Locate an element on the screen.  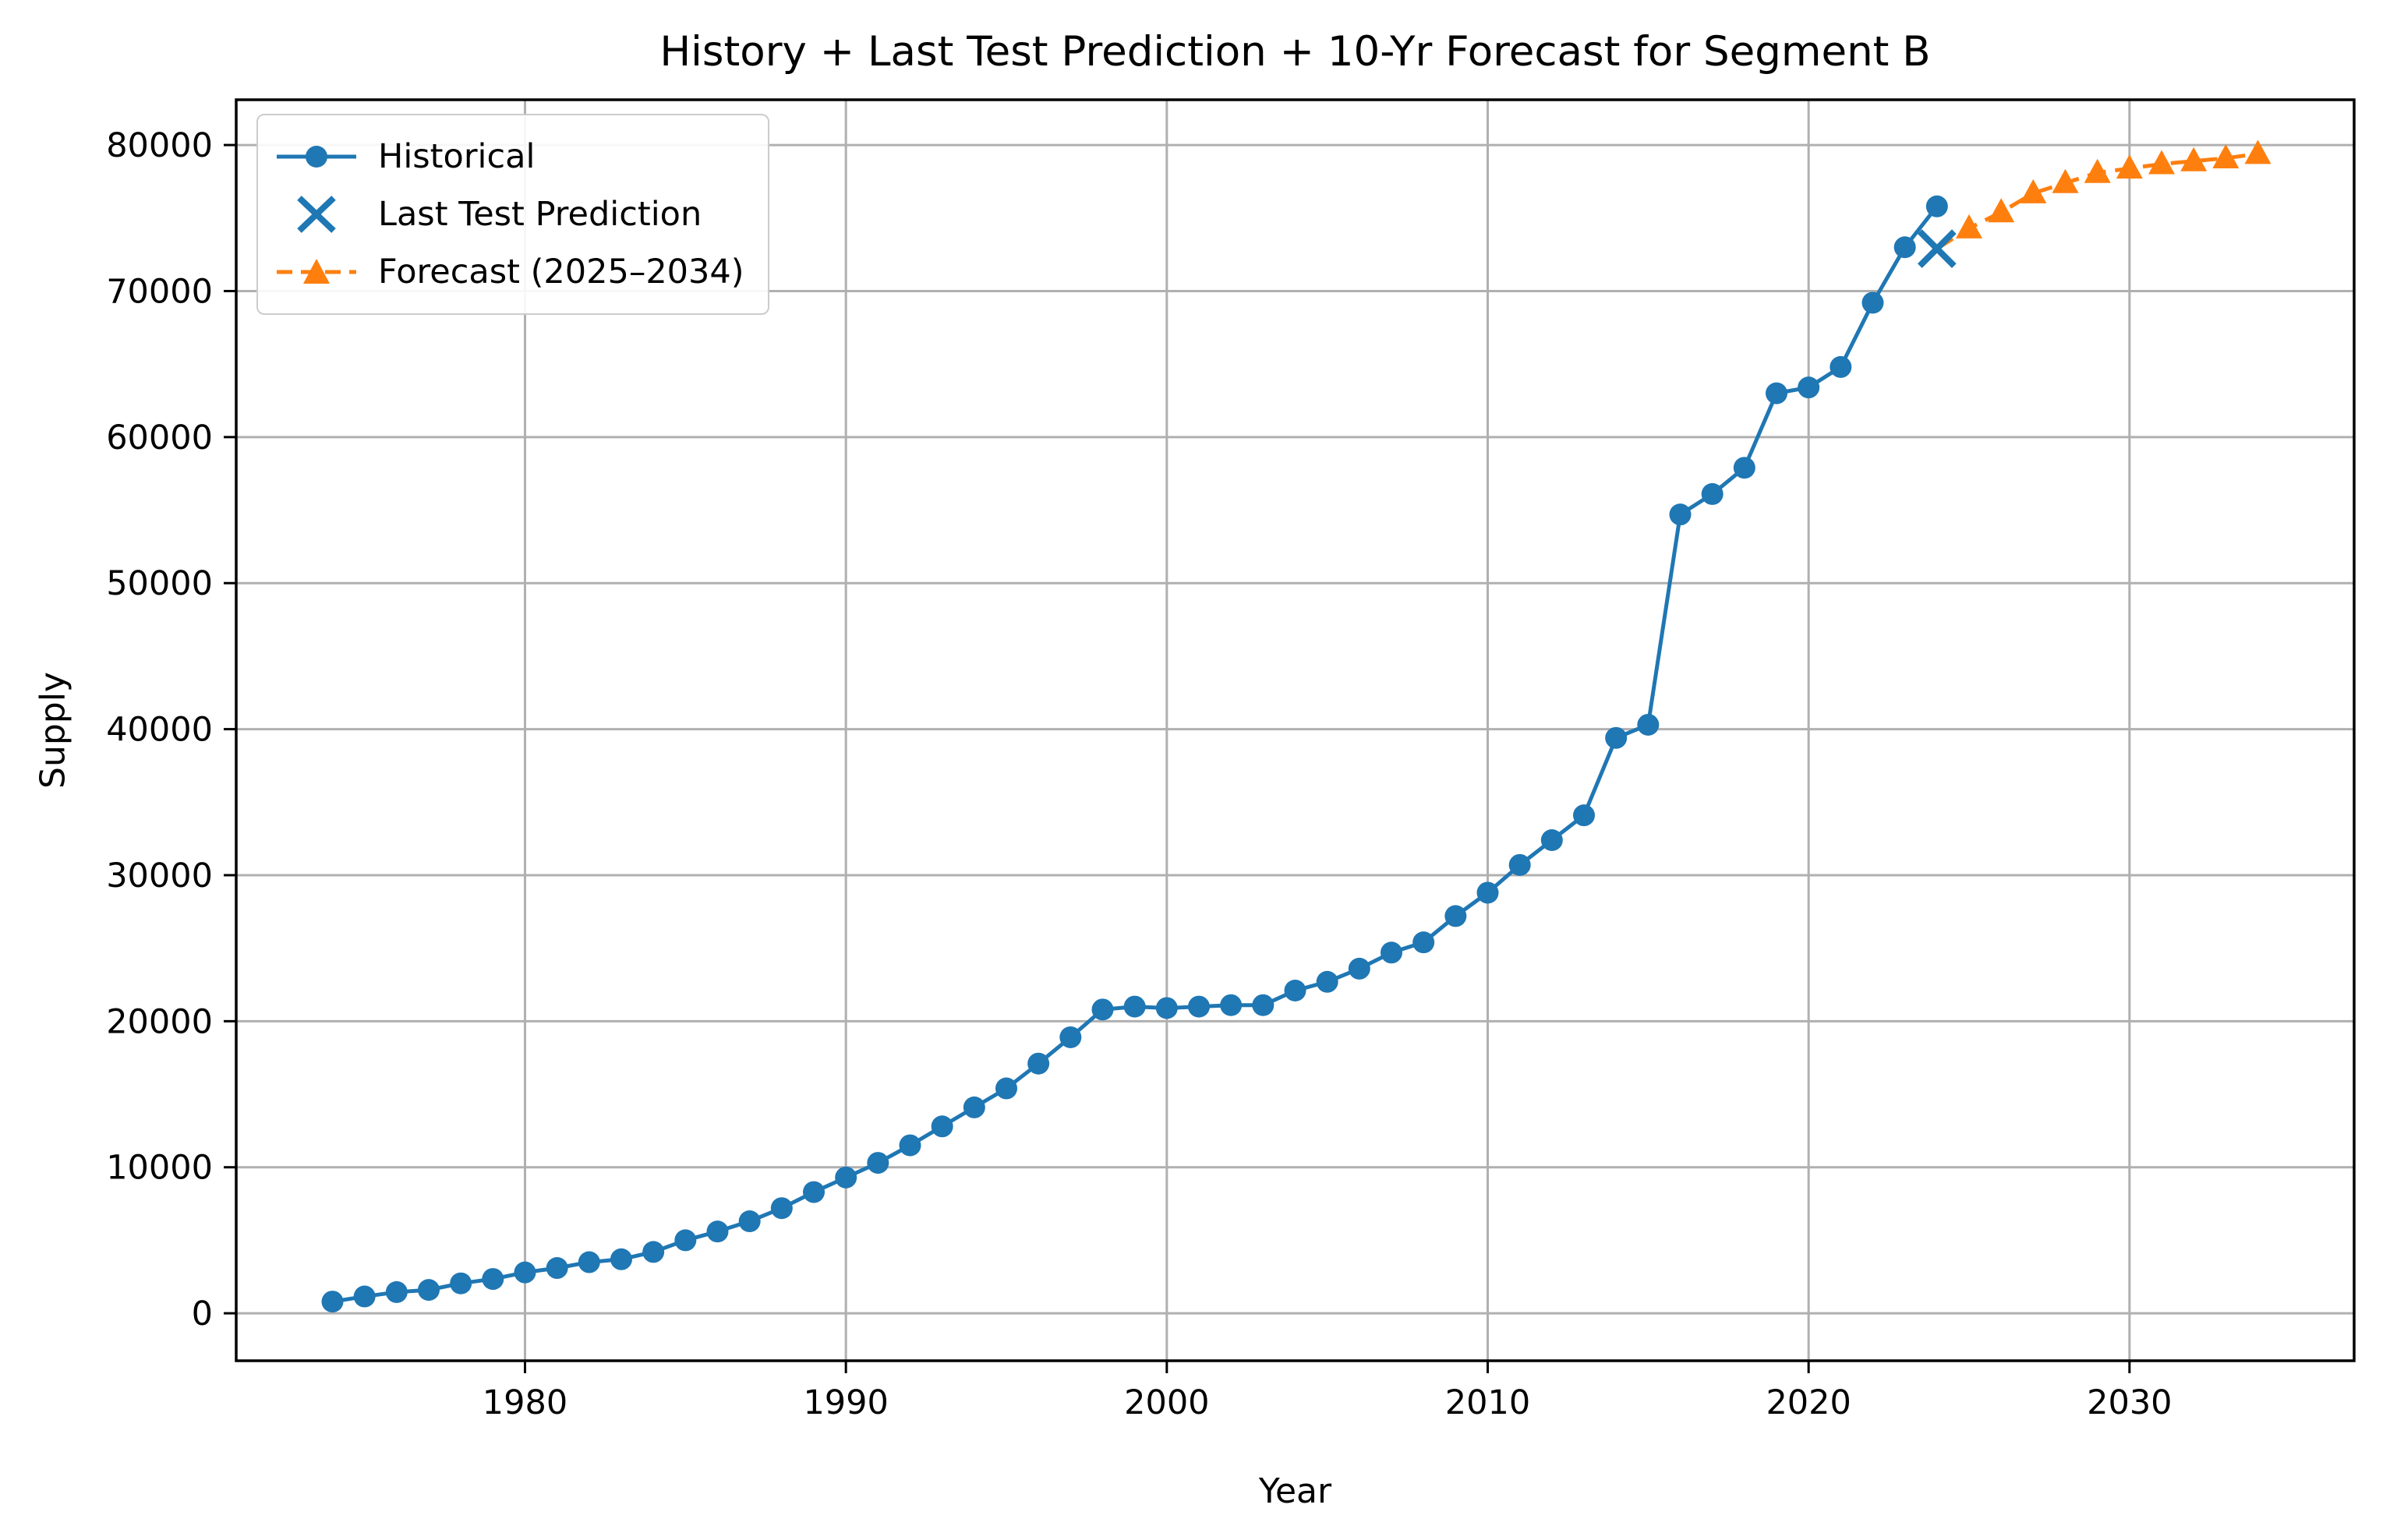
y-tick-label: 40000 is located at coordinates (159, 730).